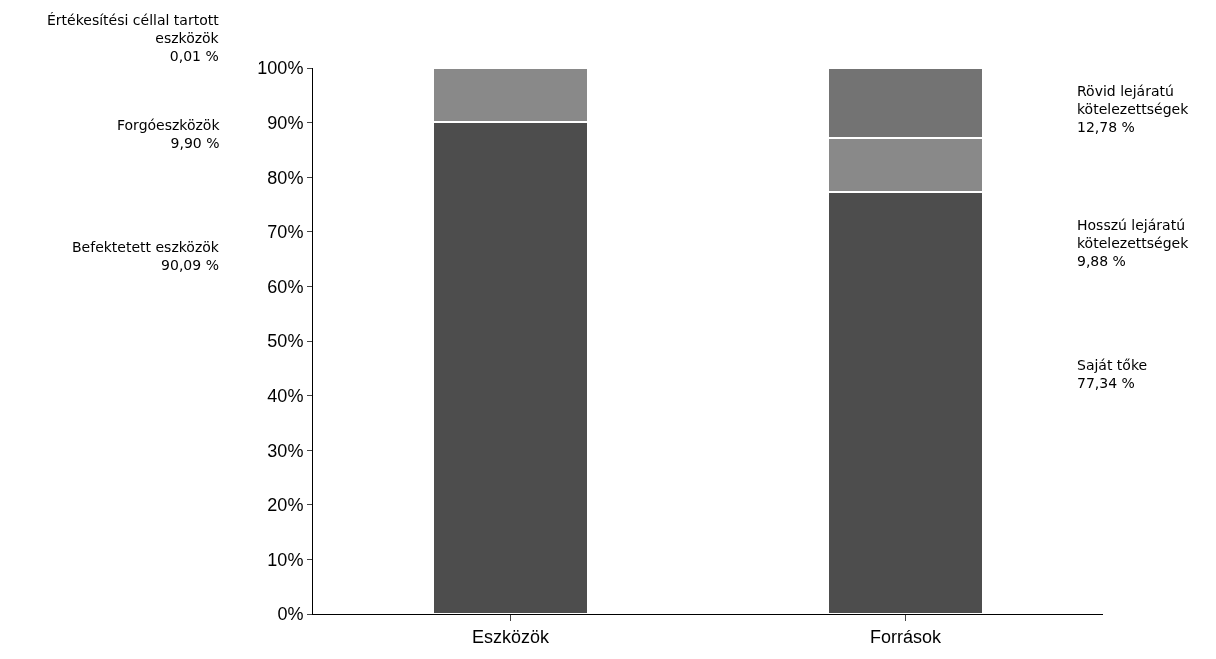  Describe the element at coordinates (1133, 109) in the screenshot. I see `annotation: Rövid lejáratú kötelezettségek 12,78 %` at that location.